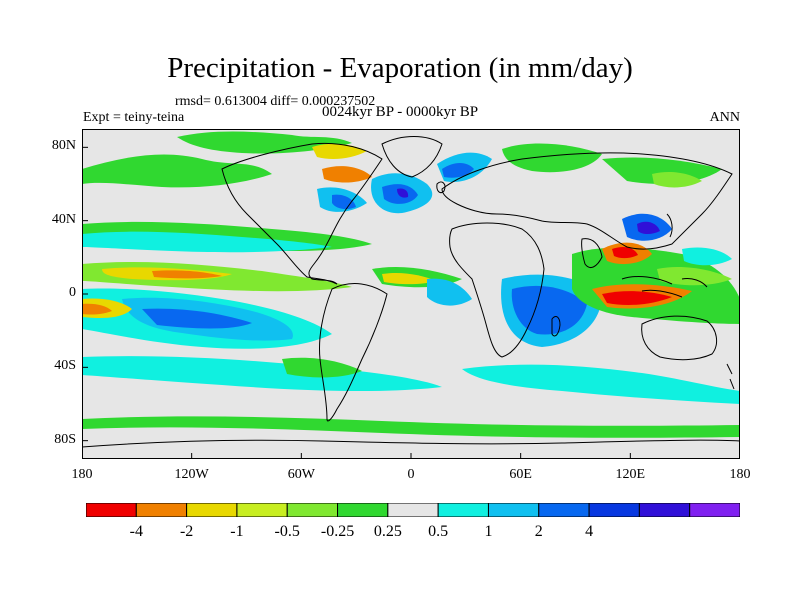 This screenshot has height=600, width=800. I want to click on ytick-label: 40N, so click(63, 219).